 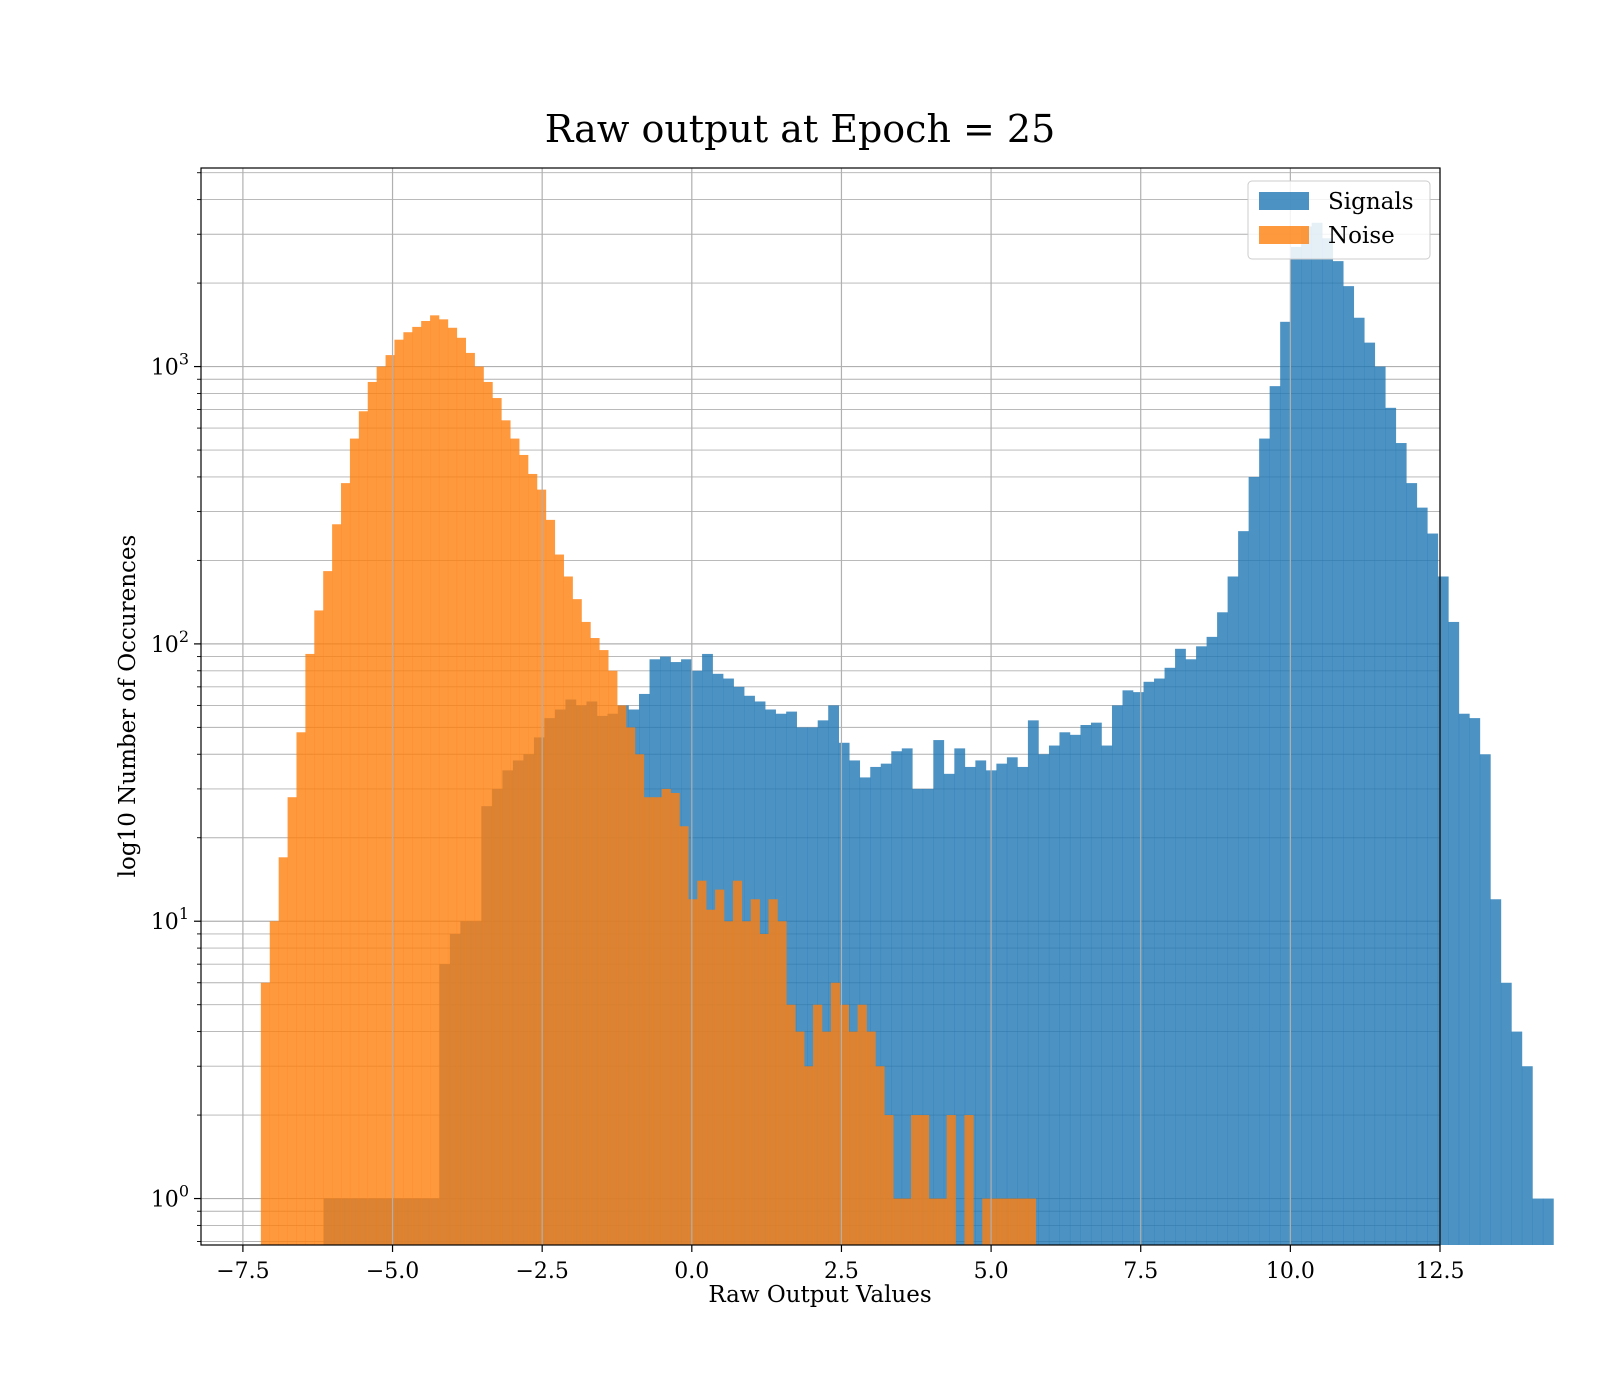 I want to click on legend-label-signals: Signals, so click(x=1371, y=202).